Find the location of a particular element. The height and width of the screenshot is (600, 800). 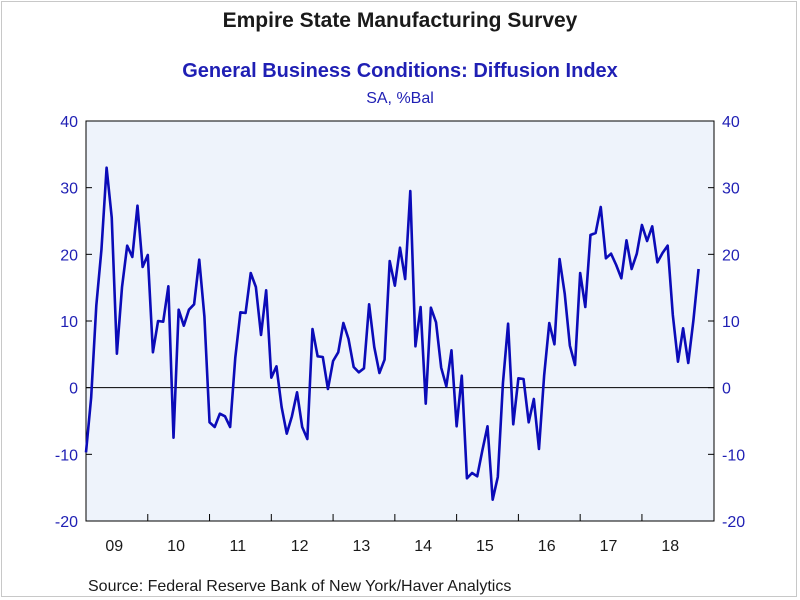

x-tick-label: 11 is located at coordinates (238, 546).